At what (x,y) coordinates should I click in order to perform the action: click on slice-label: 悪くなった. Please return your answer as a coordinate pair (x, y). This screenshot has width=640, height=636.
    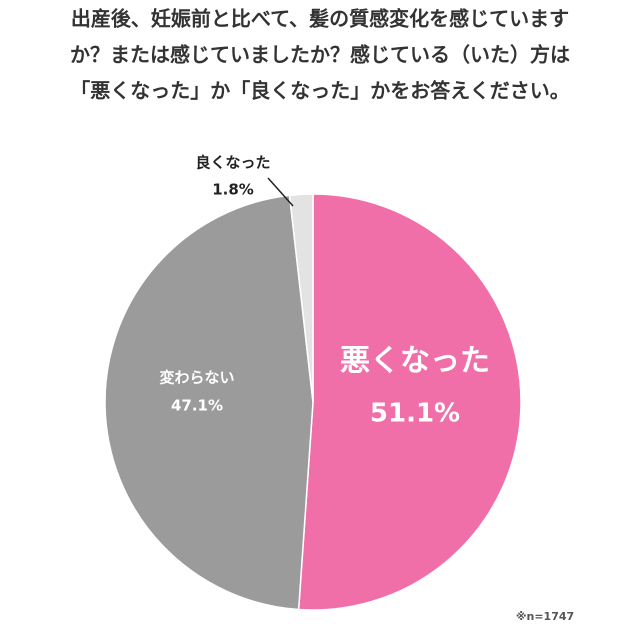
    Looking at the image, I should click on (415, 361).